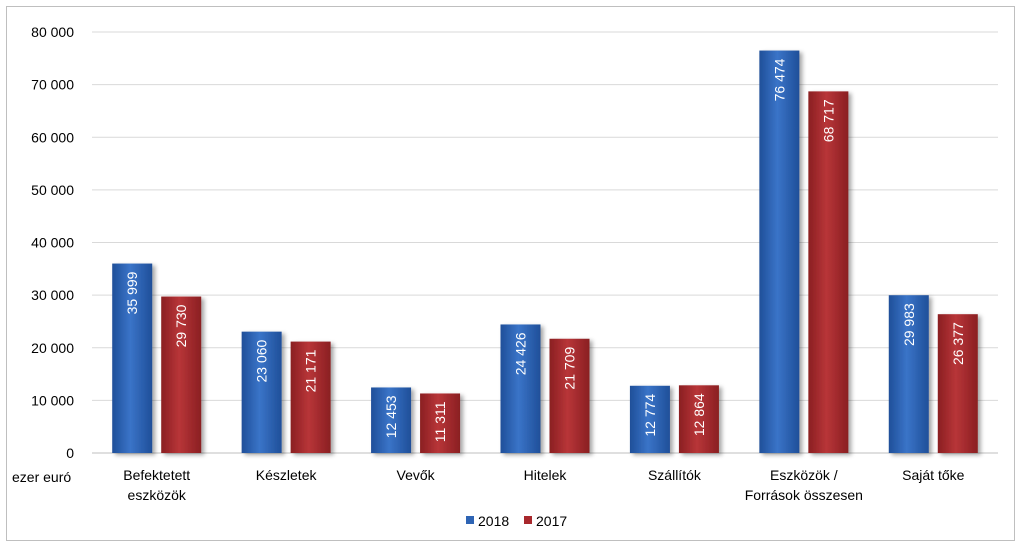  I want to click on category-label: Hitelek, so click(546, 475).